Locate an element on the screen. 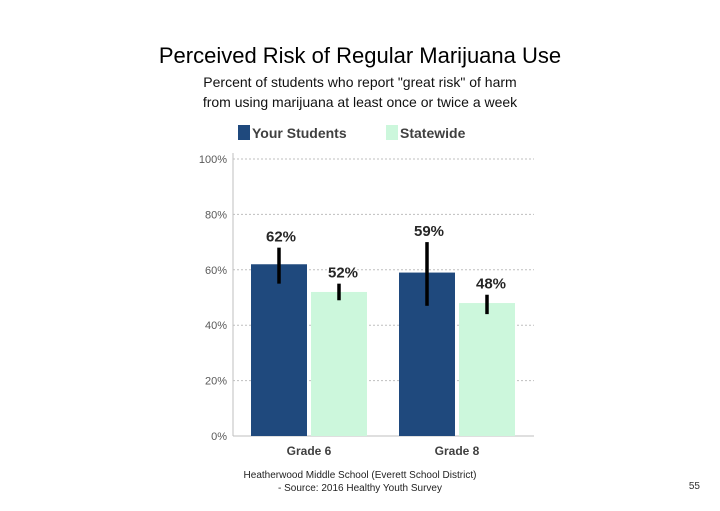 The width and height of the screenshot is (720, 511). bar-your-students is located at coordinates (279, 350).